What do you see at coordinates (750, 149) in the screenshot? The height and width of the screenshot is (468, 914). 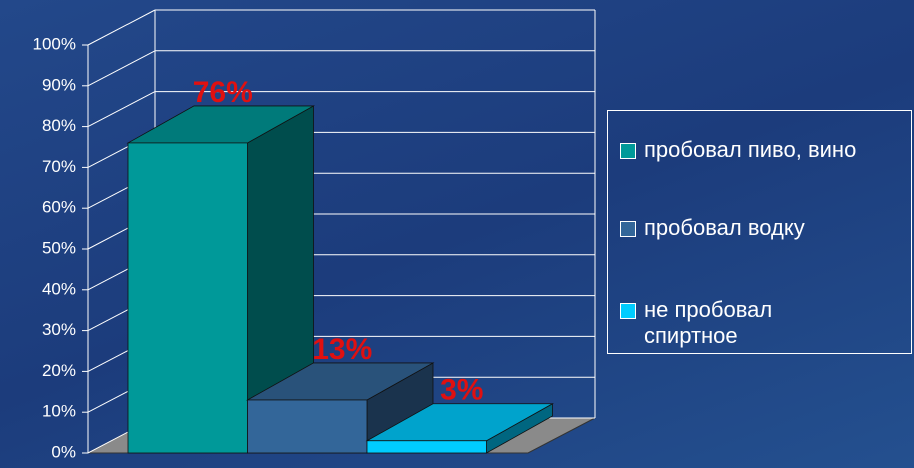 I see `legend-label: пробовал пиво, вино` at bounding box center [750, 149].